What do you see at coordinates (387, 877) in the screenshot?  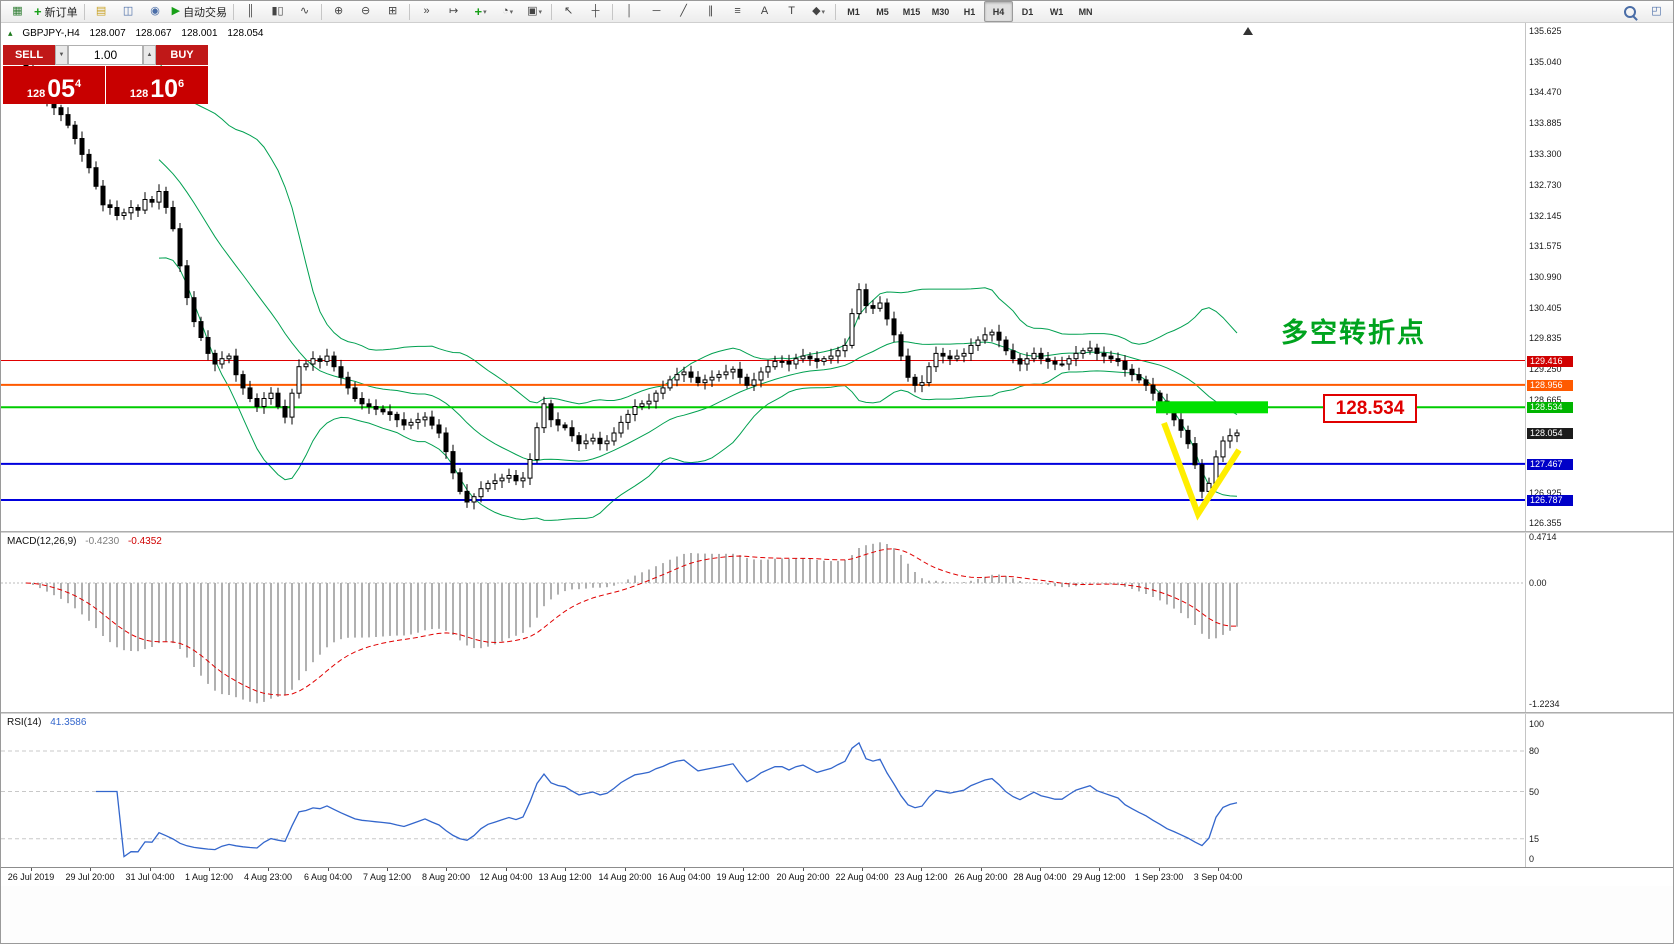 I see `time-axis-label: 7 Aug 12:00` at bounding box center [387, 877].